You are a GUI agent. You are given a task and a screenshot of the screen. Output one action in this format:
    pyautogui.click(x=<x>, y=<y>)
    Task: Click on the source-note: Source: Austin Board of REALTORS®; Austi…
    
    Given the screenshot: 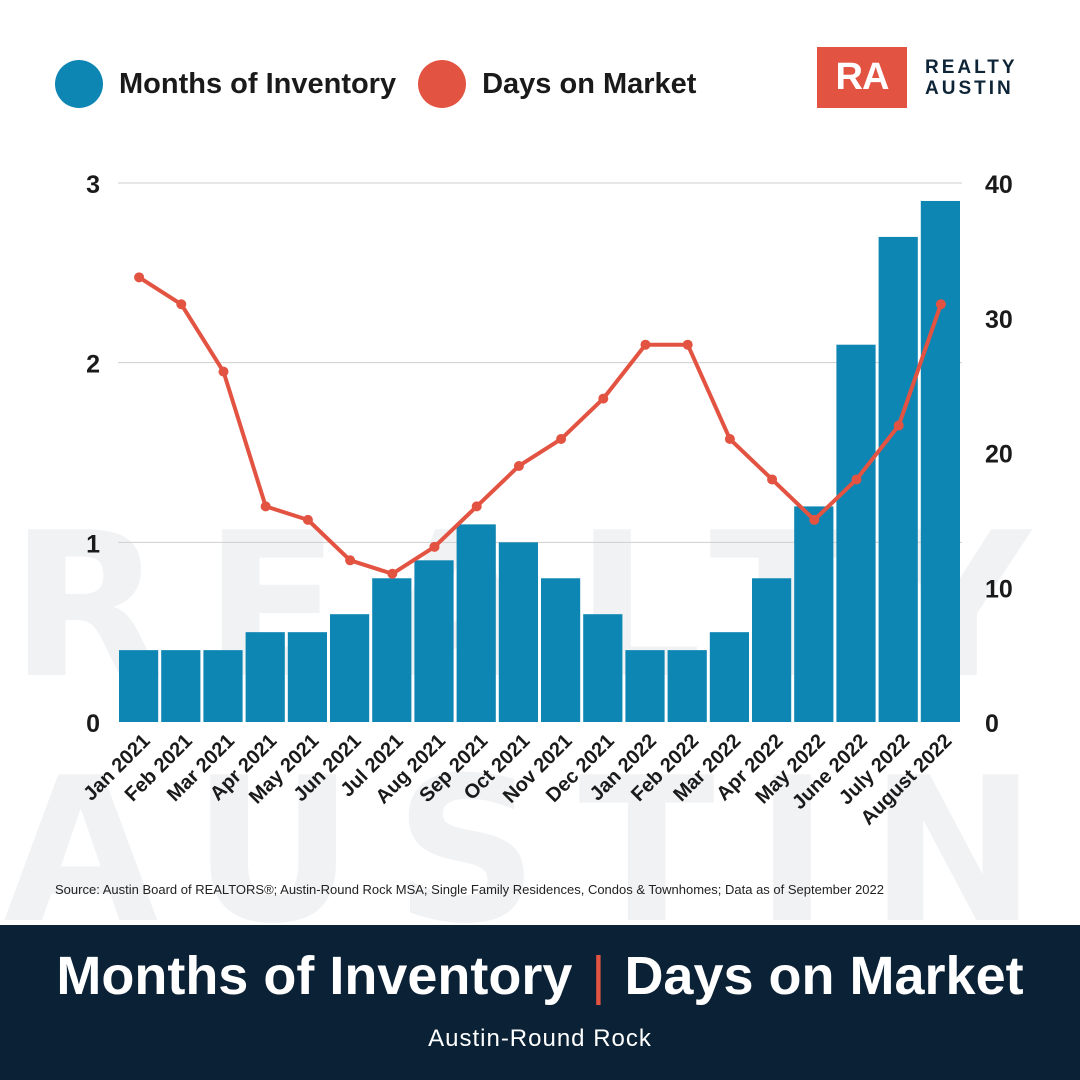 What is the action you would take?
    pyautogui.click(x=469, y=889)
    